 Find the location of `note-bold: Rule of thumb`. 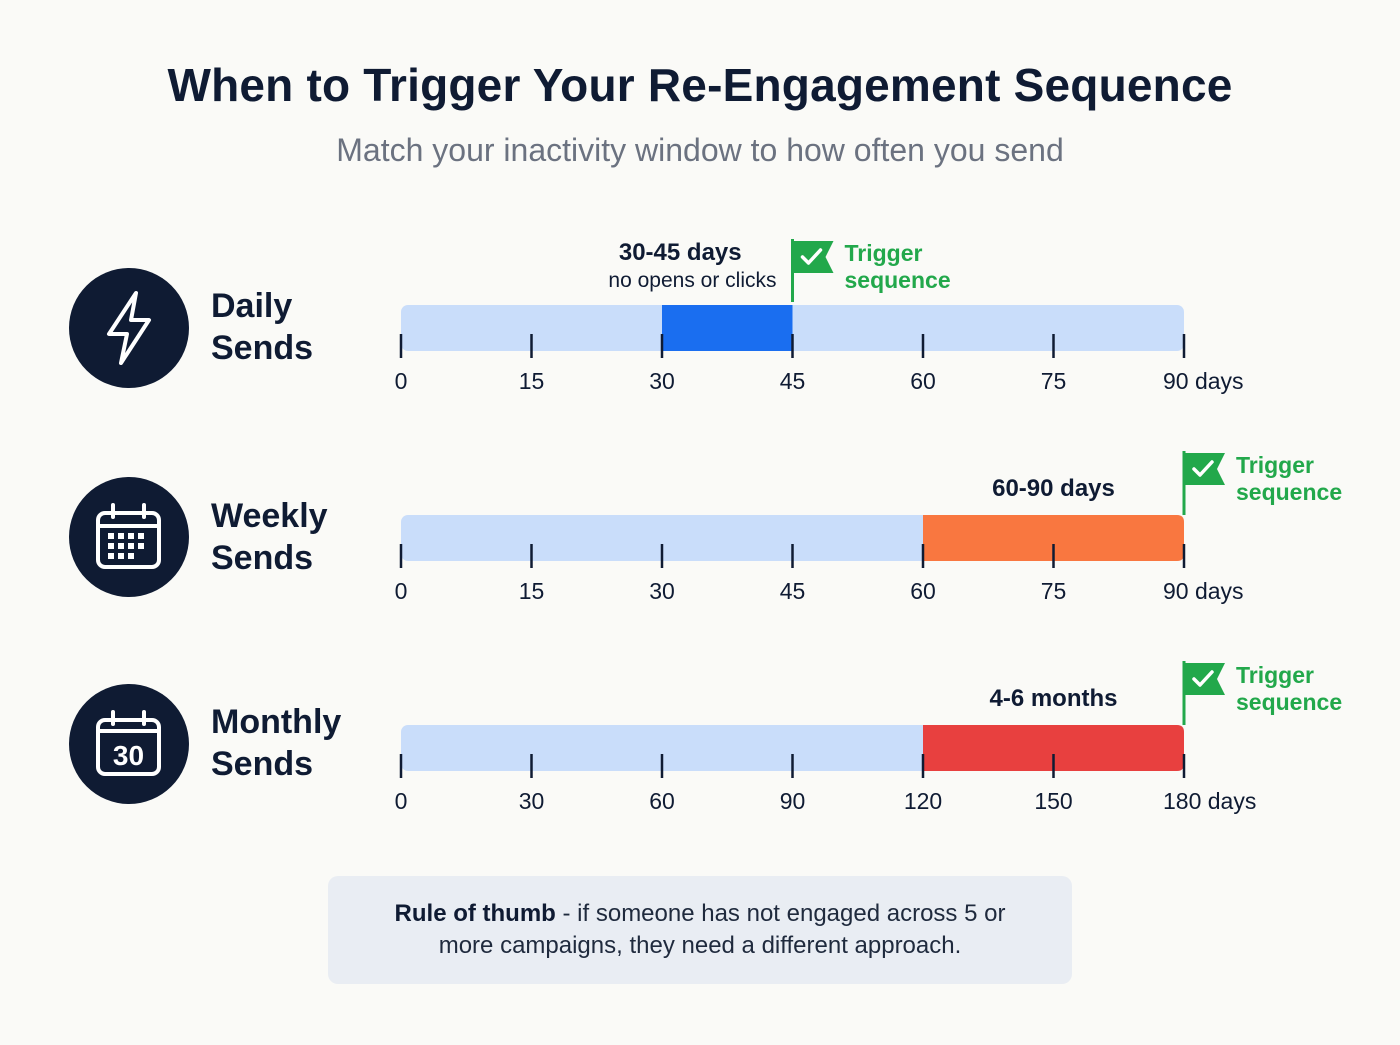

note-bold: Rule of thumb is located at coordinates (475, 913).